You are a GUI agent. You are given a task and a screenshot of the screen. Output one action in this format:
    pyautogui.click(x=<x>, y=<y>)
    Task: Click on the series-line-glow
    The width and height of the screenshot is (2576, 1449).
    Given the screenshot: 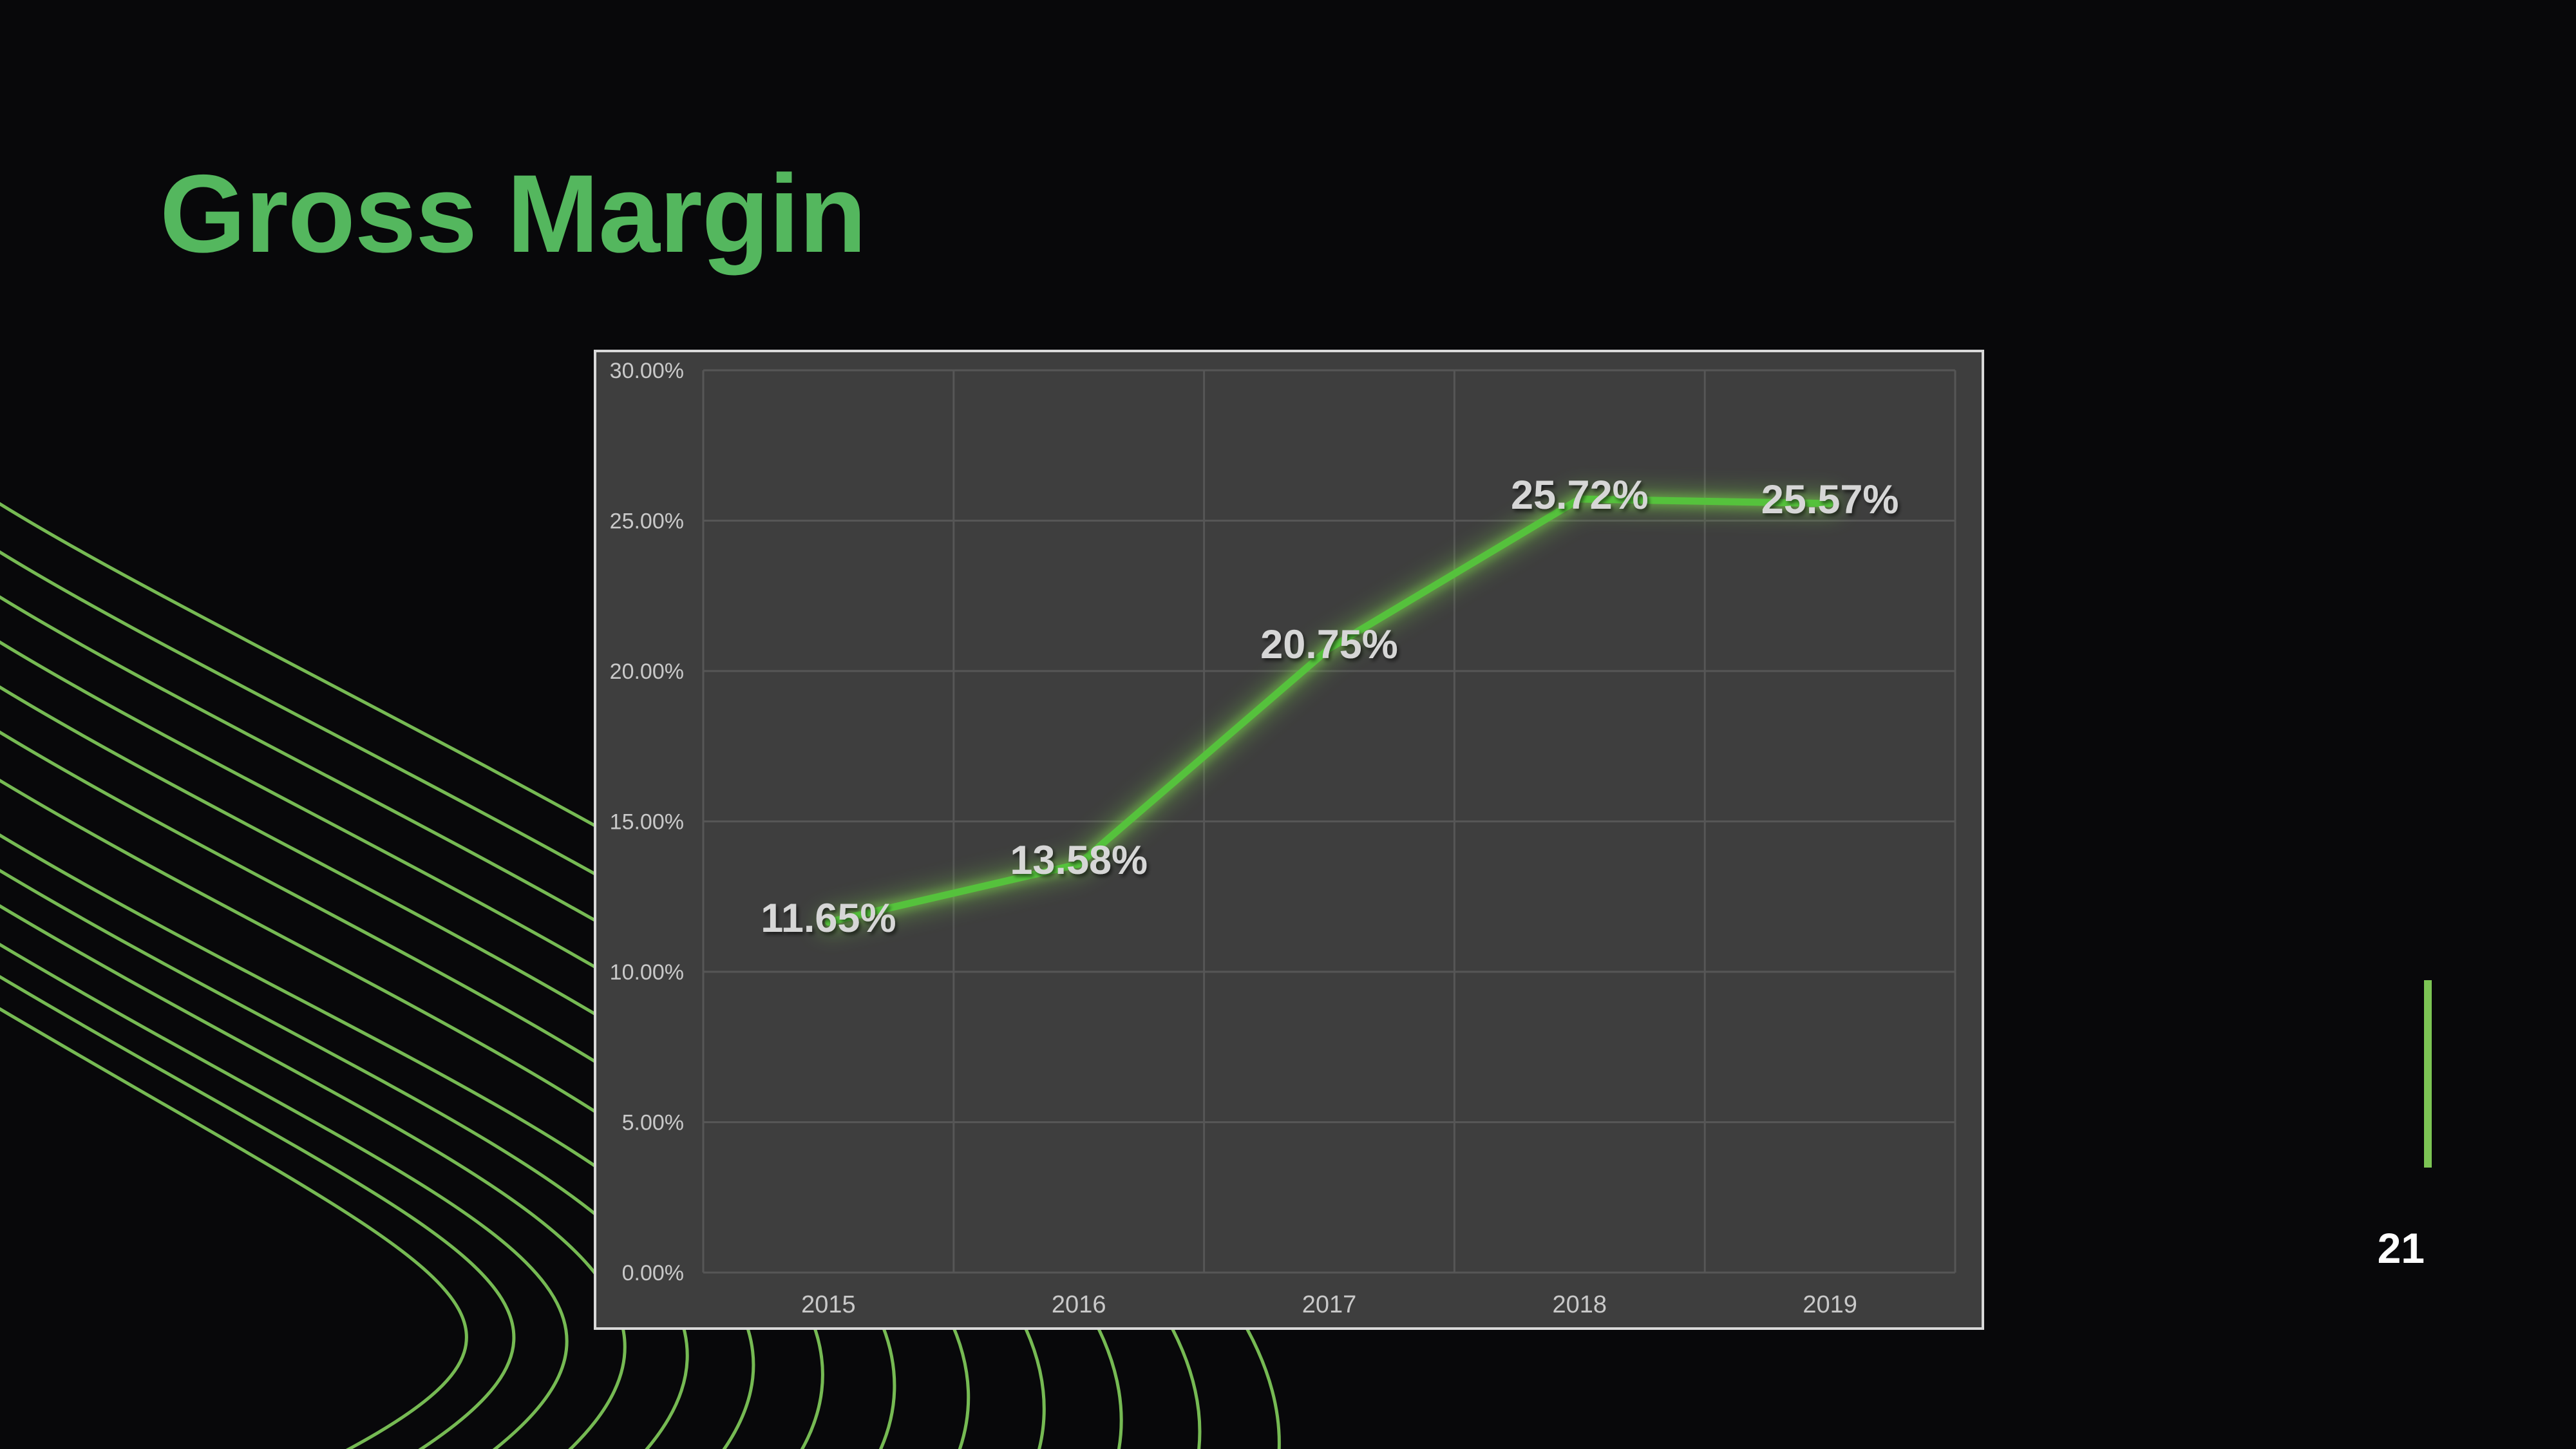 What is the action you would take?
    pyautogui.click(x=1329, y=711)
    